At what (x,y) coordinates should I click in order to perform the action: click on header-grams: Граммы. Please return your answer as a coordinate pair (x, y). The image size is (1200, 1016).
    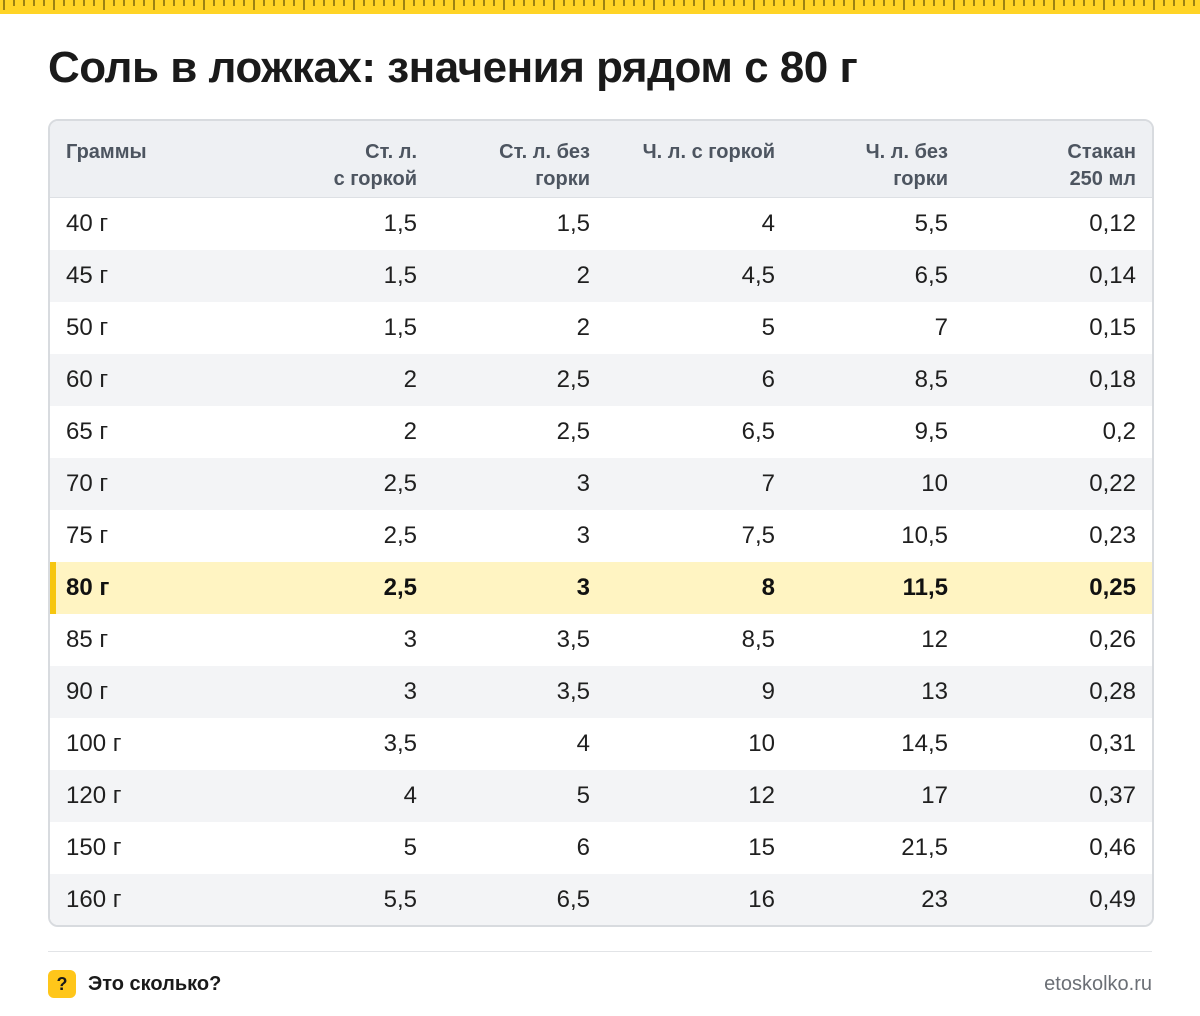
    Looking at the image, I should click on (106, 152).